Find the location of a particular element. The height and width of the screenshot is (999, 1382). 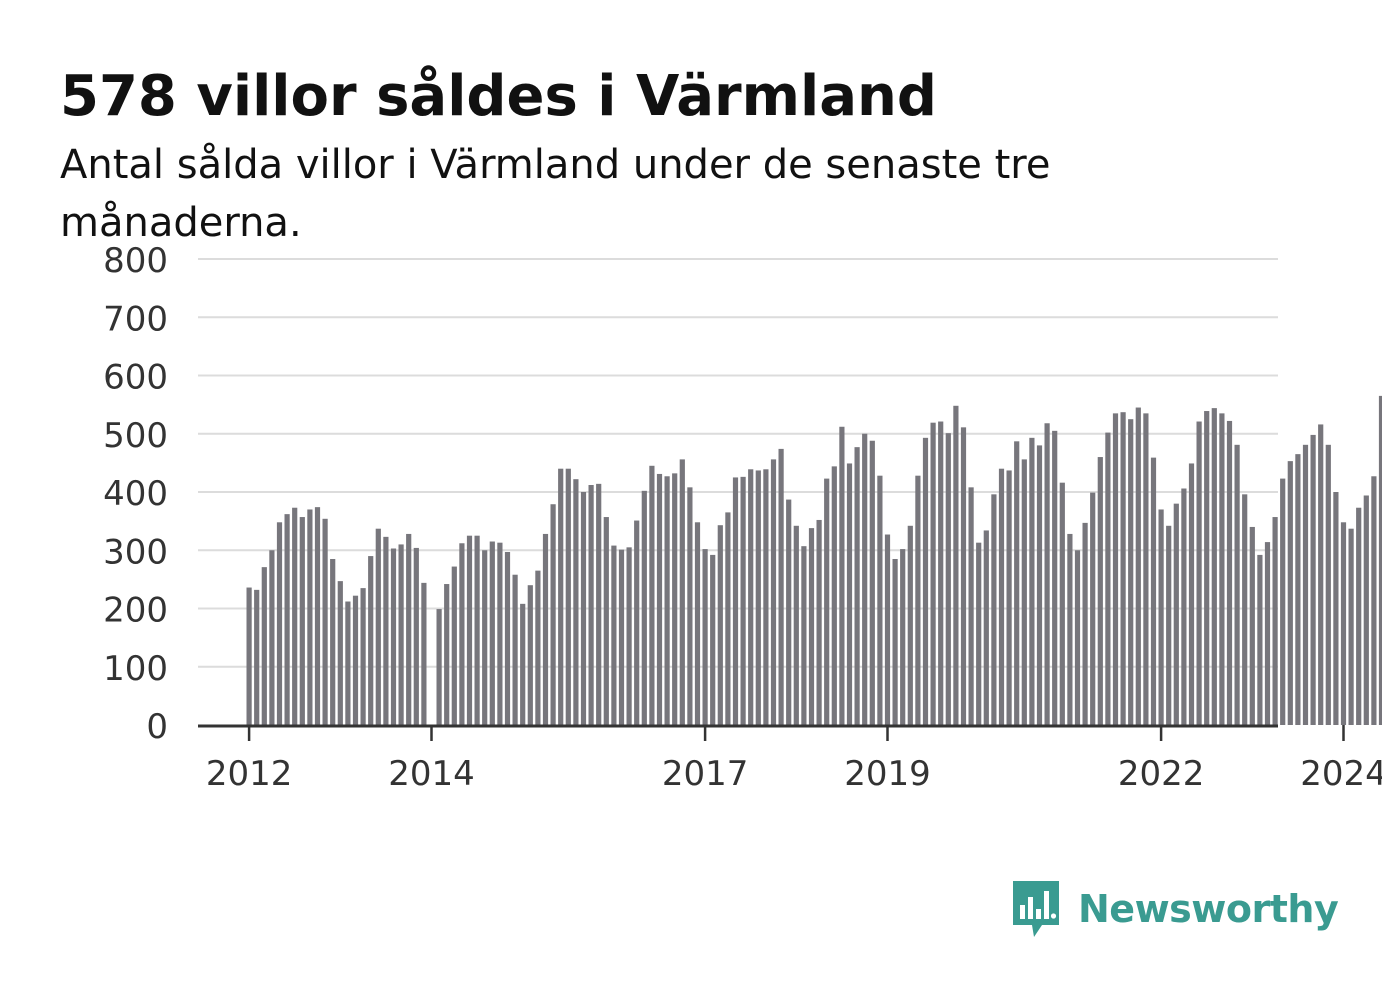

y-tick-label: 200 is located at coordinates (135, 611).